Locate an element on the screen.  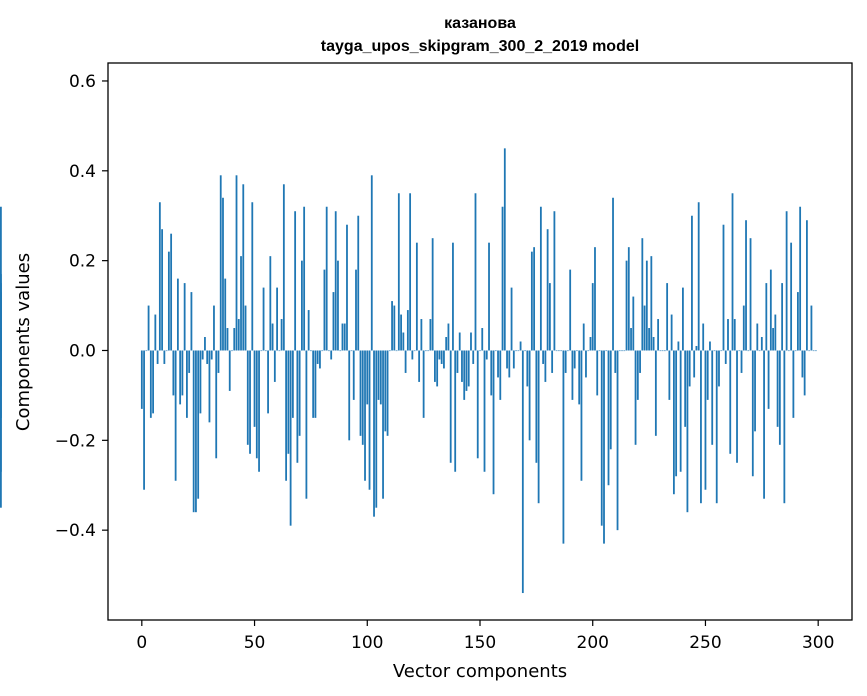
x-tick-label: 100 is located at coordinates (367, 643).